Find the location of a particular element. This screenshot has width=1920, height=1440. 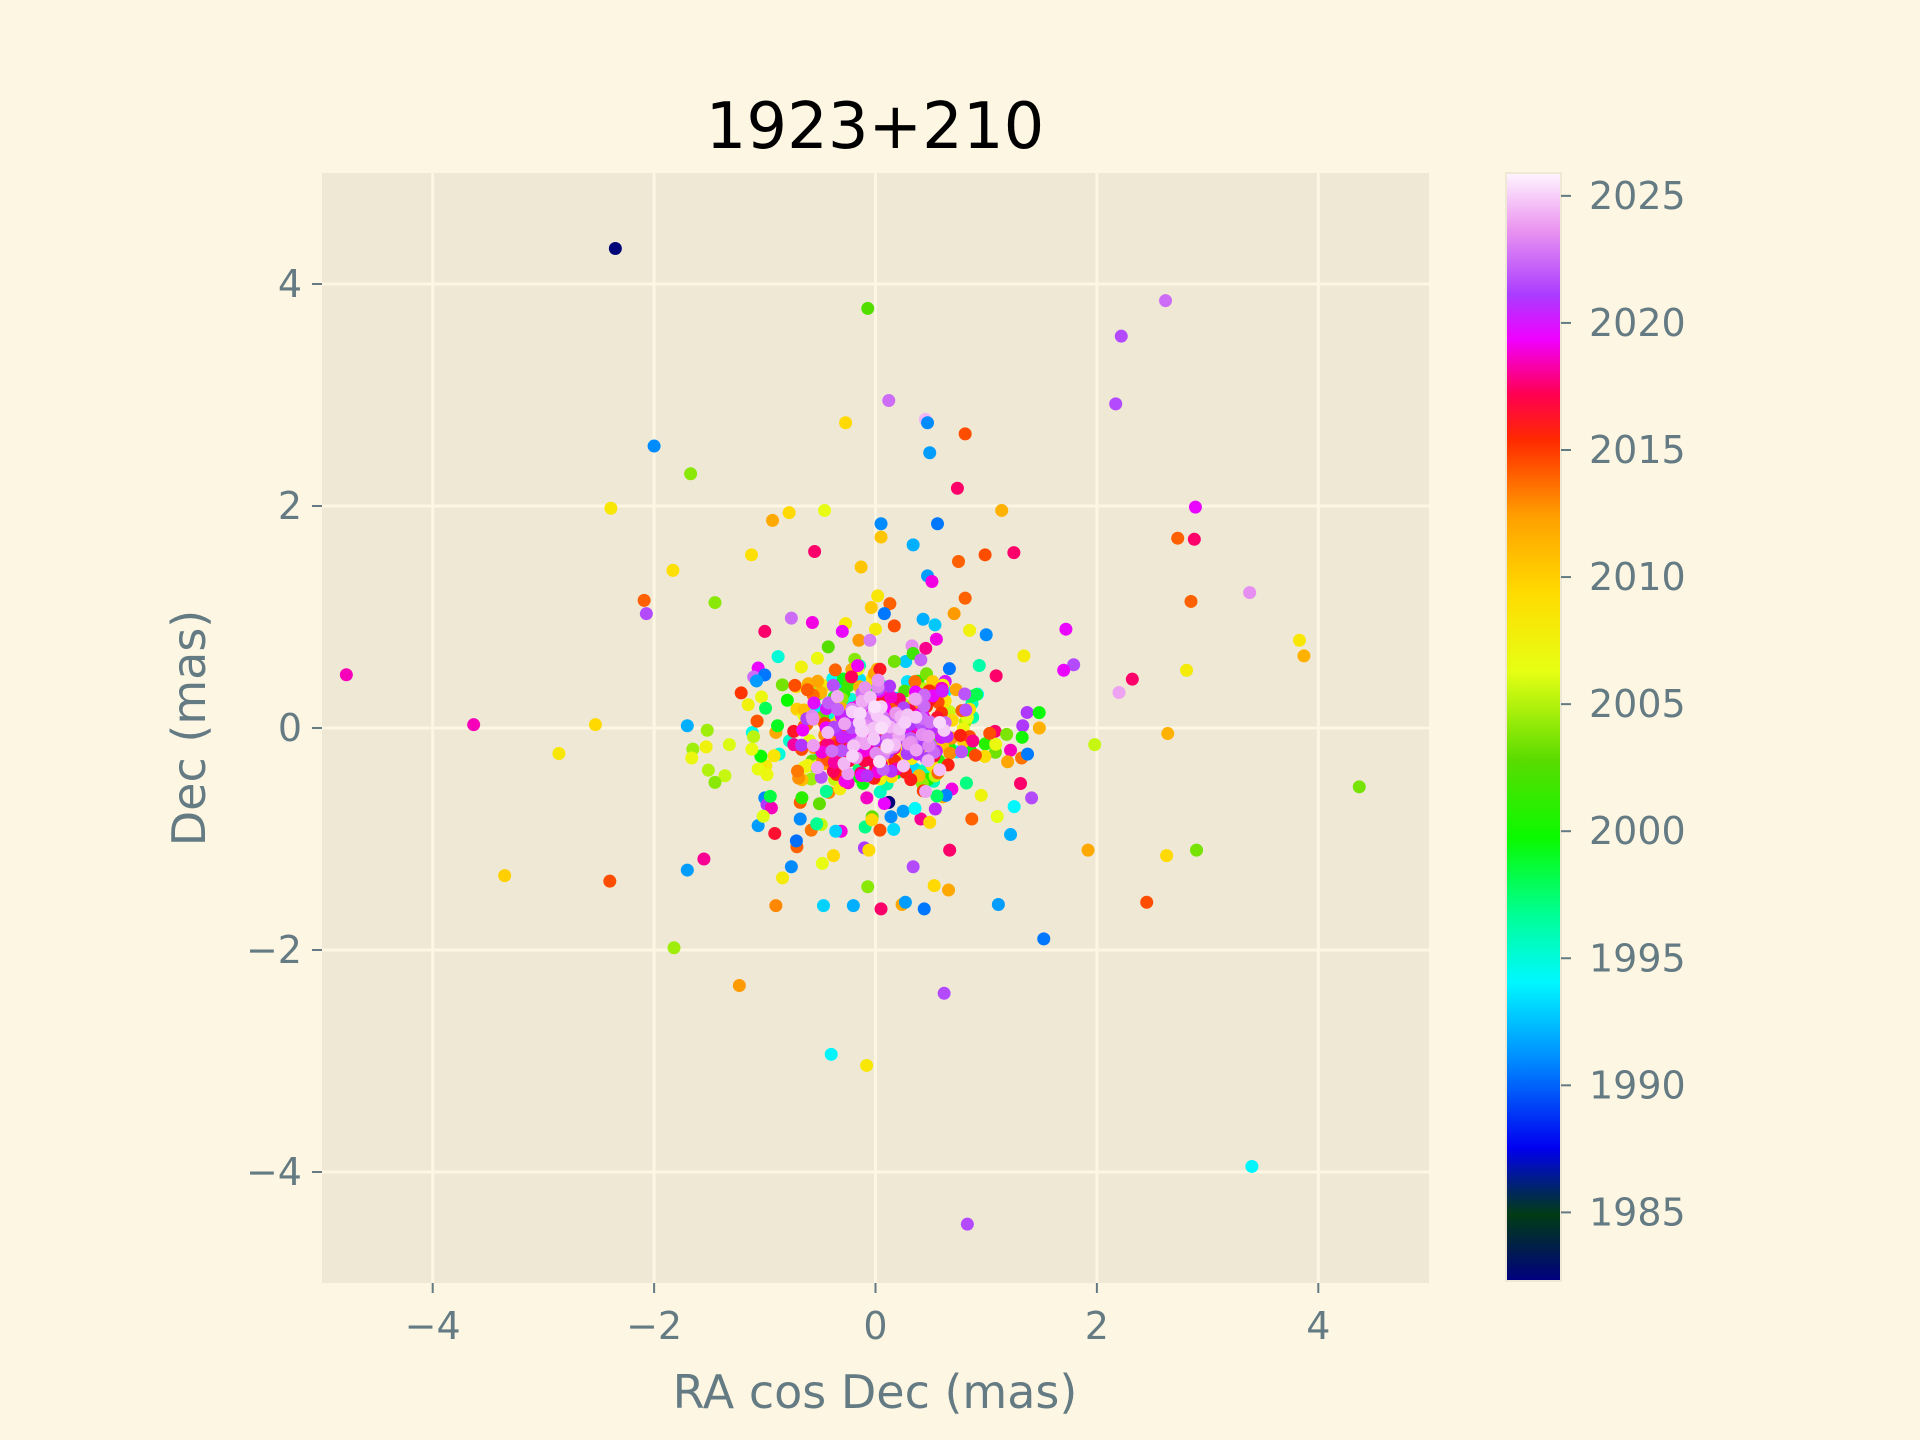

colorbar-tick-label: 2015 is located at coordinates (1637, 450).